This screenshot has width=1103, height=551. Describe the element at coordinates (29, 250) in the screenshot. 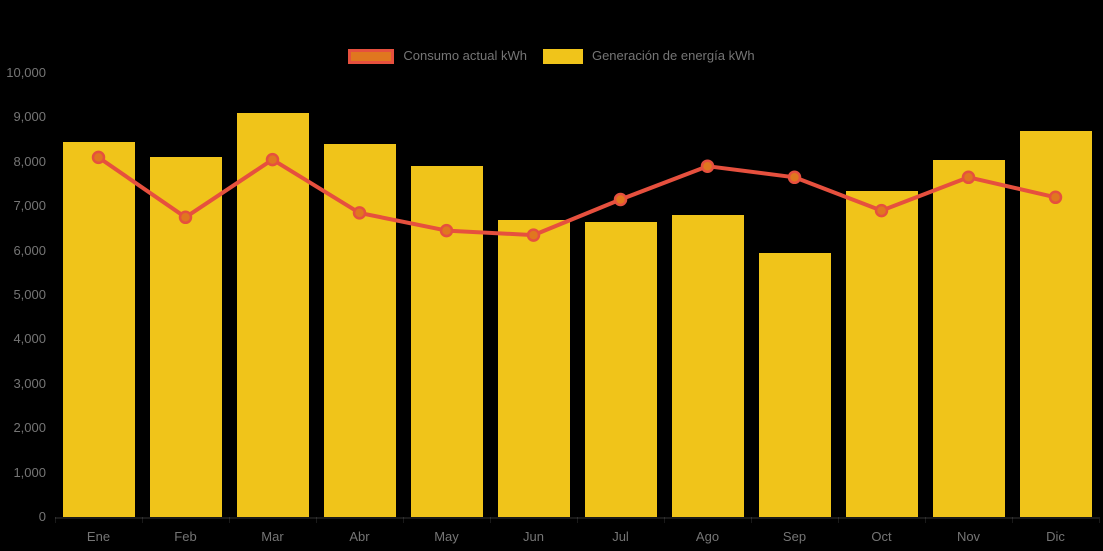

I see `y-axis-tick-label: 6,000` at that location.